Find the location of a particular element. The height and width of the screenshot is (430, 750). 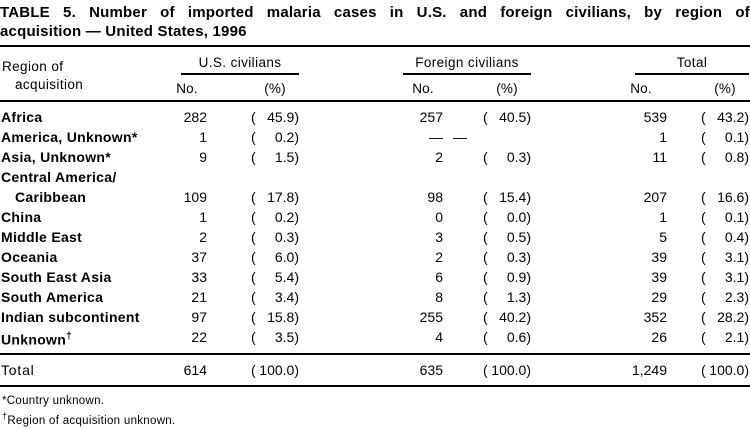

total-label: Total is located at coordinates (18, 370).